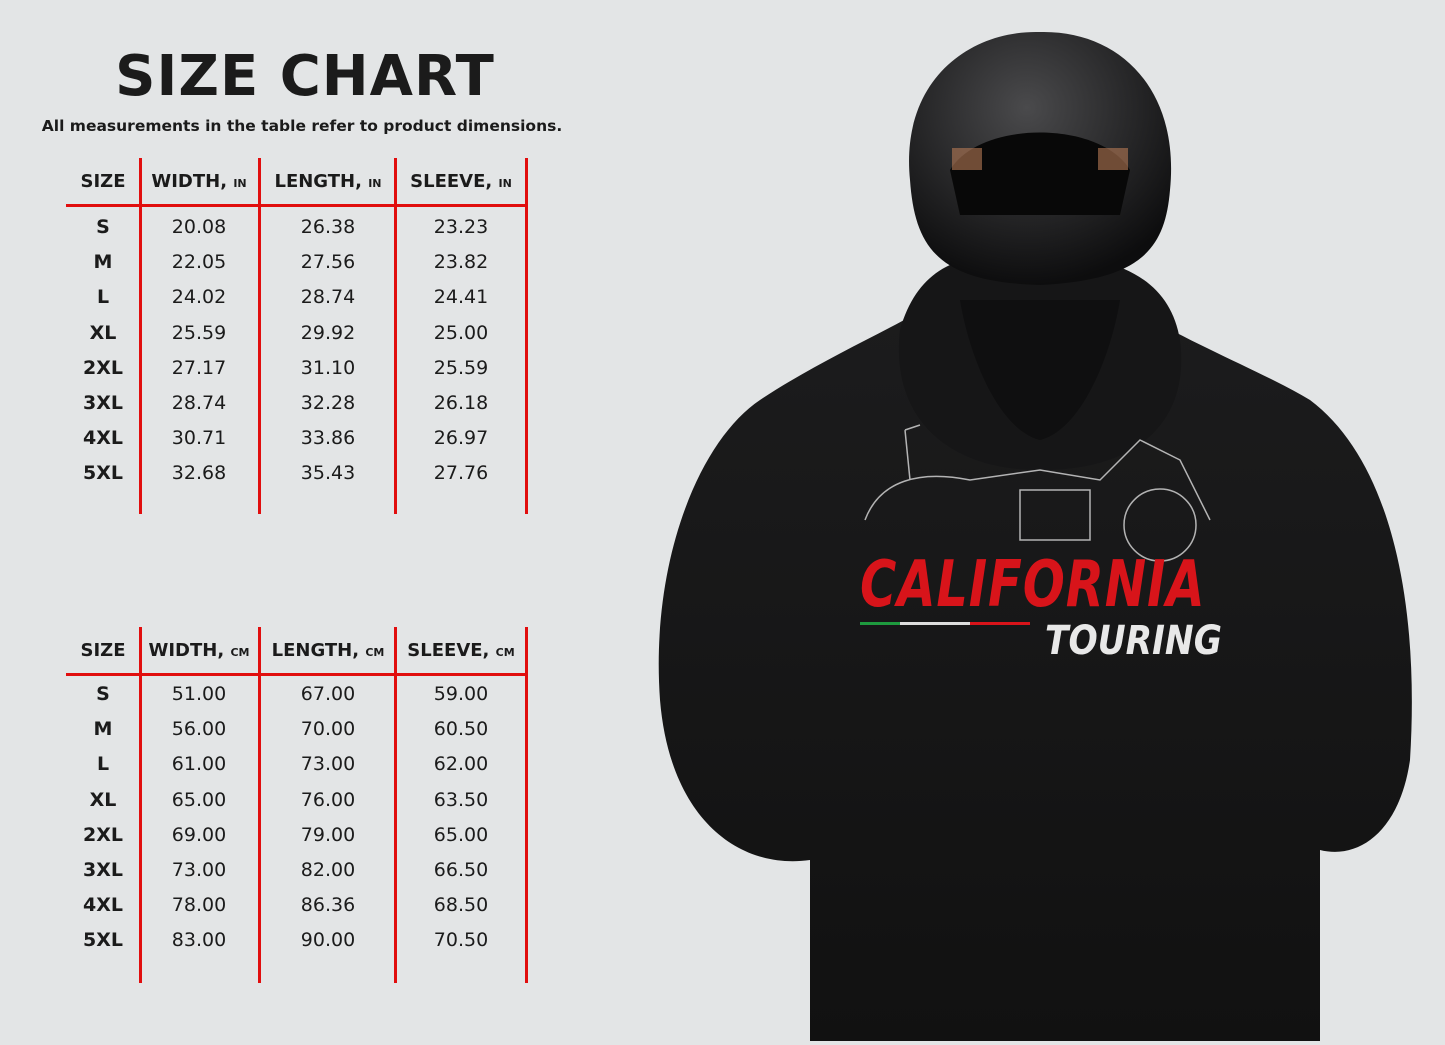 The width and height of the screenshot is (1445, 1045). What do you see at coordinates (328, 262) in the screenshot?
I see `measurement-cell: 27.56` at bounding box center [328, 262].